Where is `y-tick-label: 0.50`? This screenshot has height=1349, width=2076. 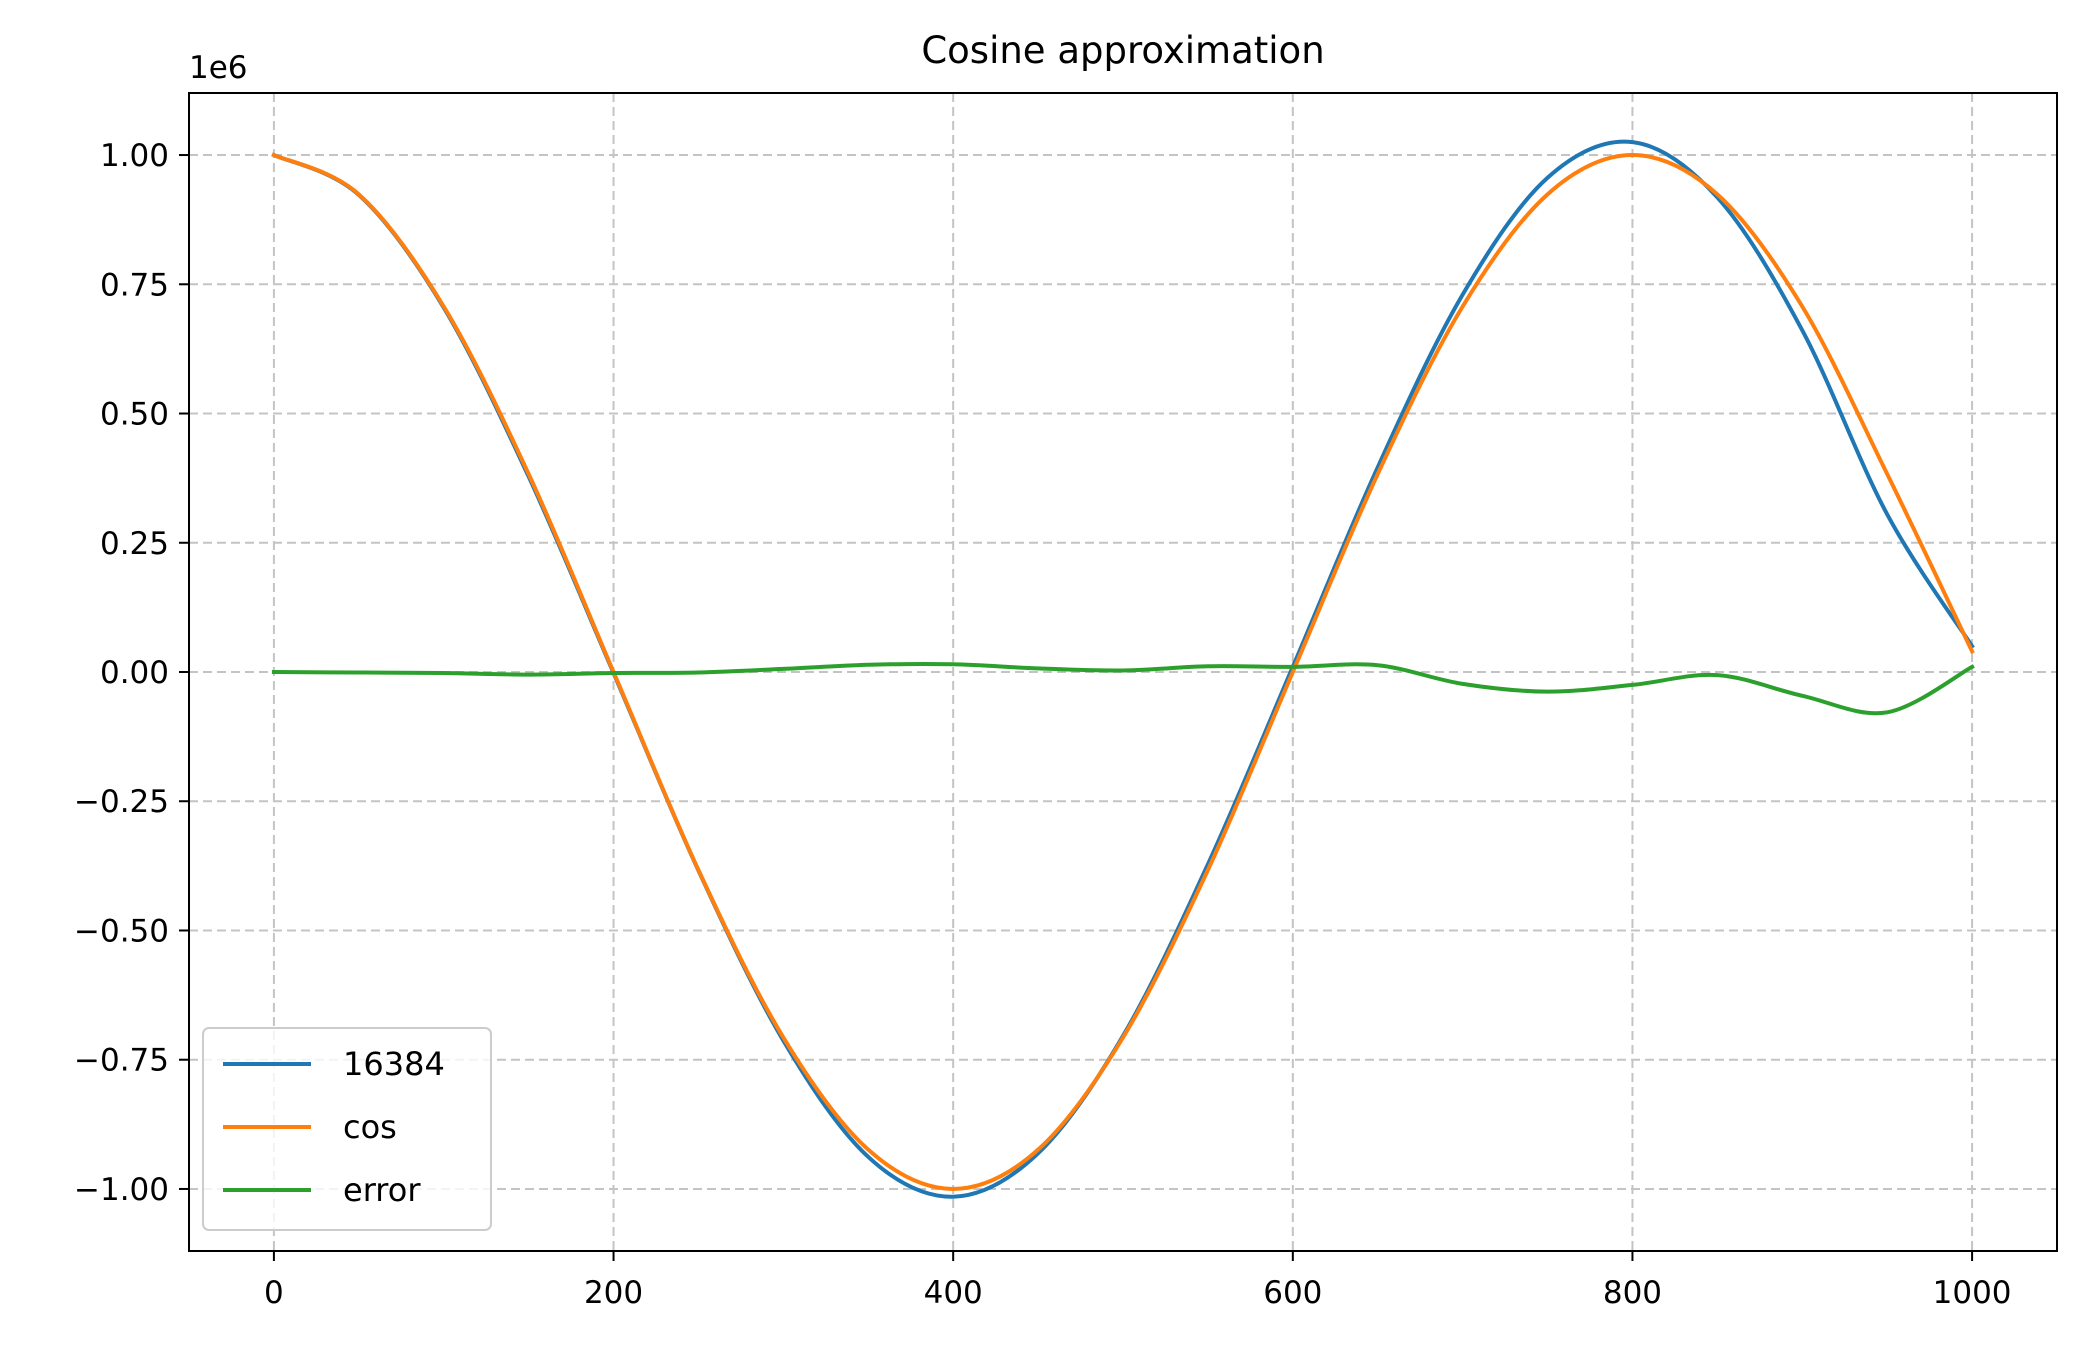
y-tick-label: 0.50 is located at coordinates (134, 415).